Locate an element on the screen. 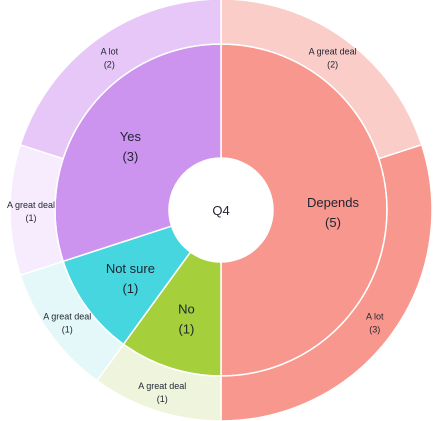 The width and height of the screenshot is (440, 421). outer-label-no-a-great-deal-line: (1) is located at coordinates (162, 399).